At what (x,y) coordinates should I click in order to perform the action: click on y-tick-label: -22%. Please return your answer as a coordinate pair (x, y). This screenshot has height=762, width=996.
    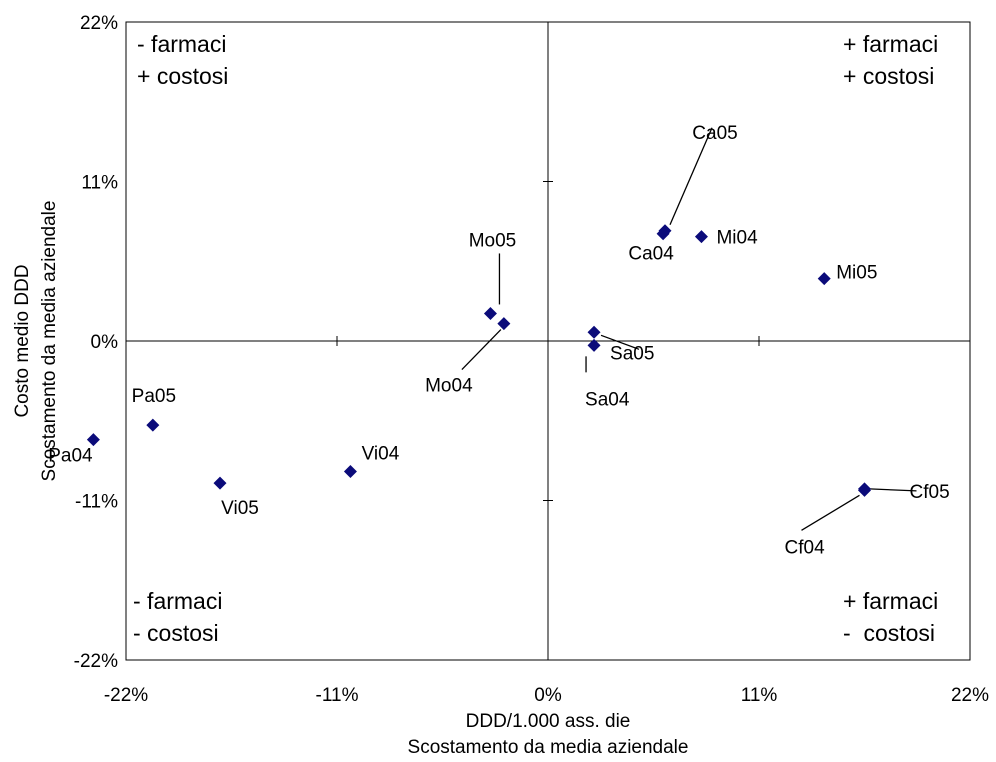
    Looking at the image, I should click on (96, 661).